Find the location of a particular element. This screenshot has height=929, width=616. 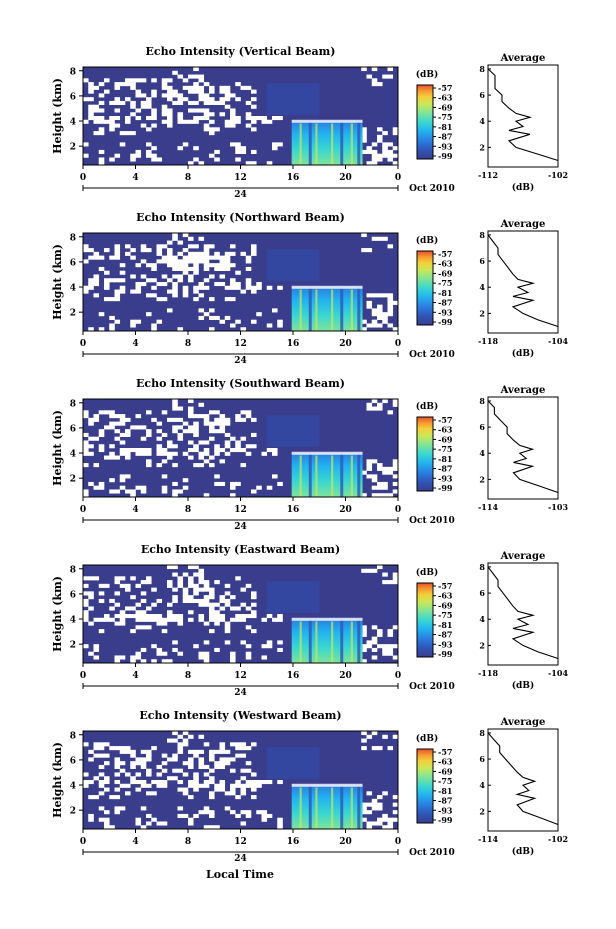

profile-y-tick-label: 8 is located at coordinates (482, 567).